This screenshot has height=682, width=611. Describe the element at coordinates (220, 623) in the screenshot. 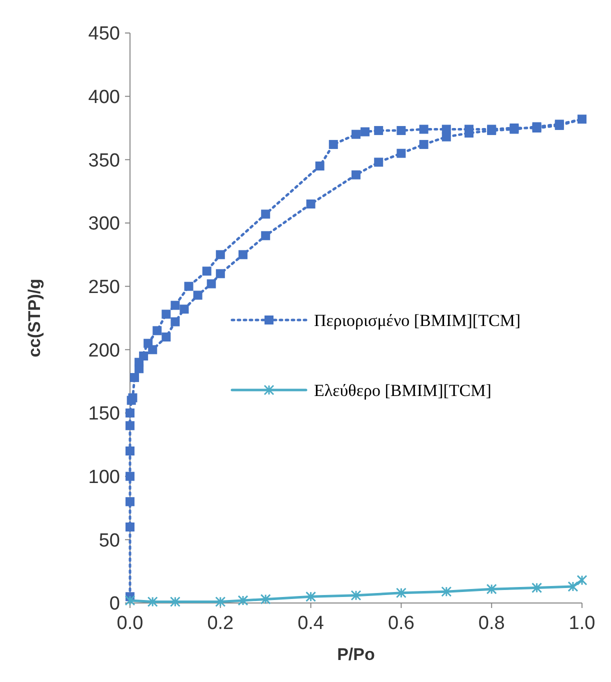

I see `x-tick-label: 0.2` at that location.